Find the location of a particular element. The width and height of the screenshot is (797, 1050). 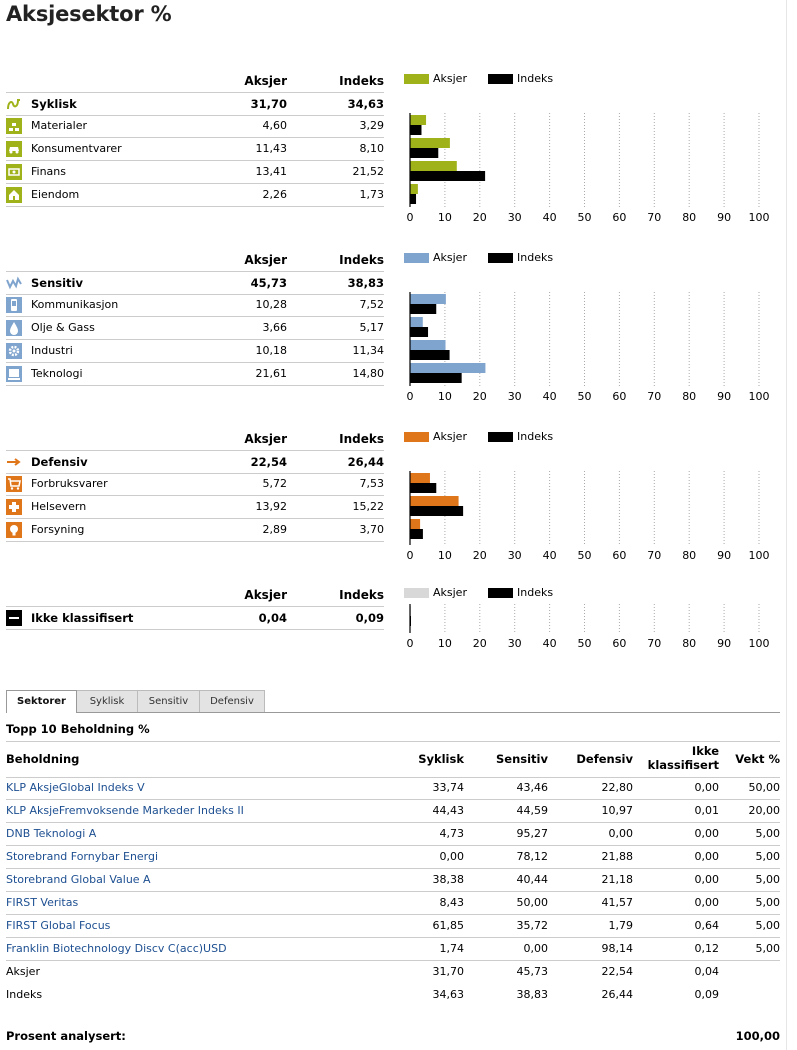

value-indeks: 38,83 is located at coordinates (365, 283).